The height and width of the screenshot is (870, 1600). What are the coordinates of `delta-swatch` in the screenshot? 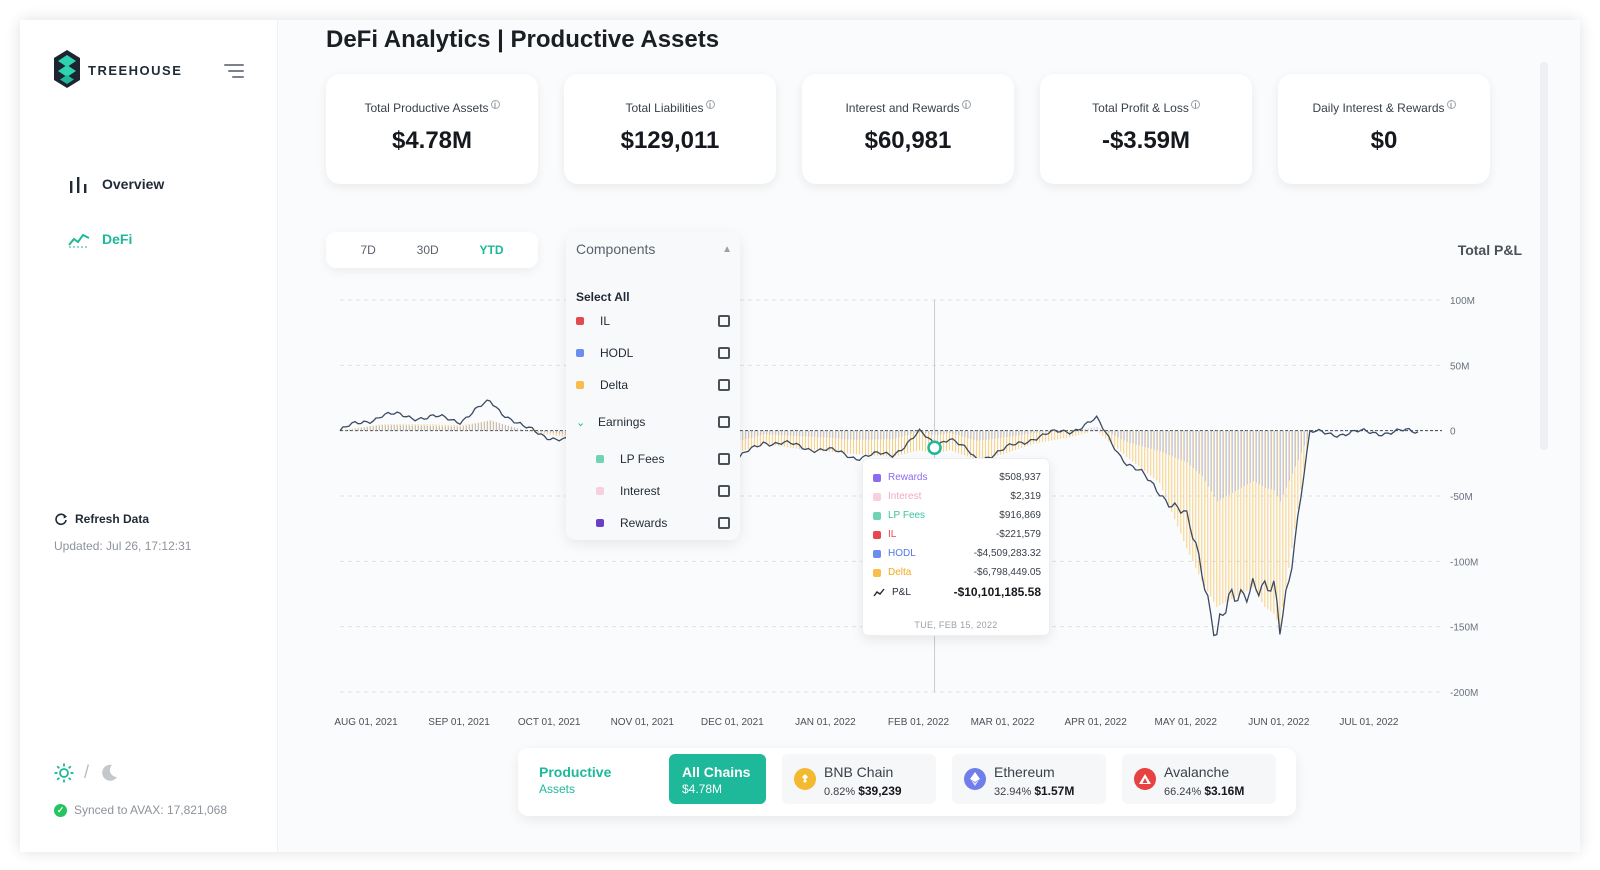 It's located at (877, 572).